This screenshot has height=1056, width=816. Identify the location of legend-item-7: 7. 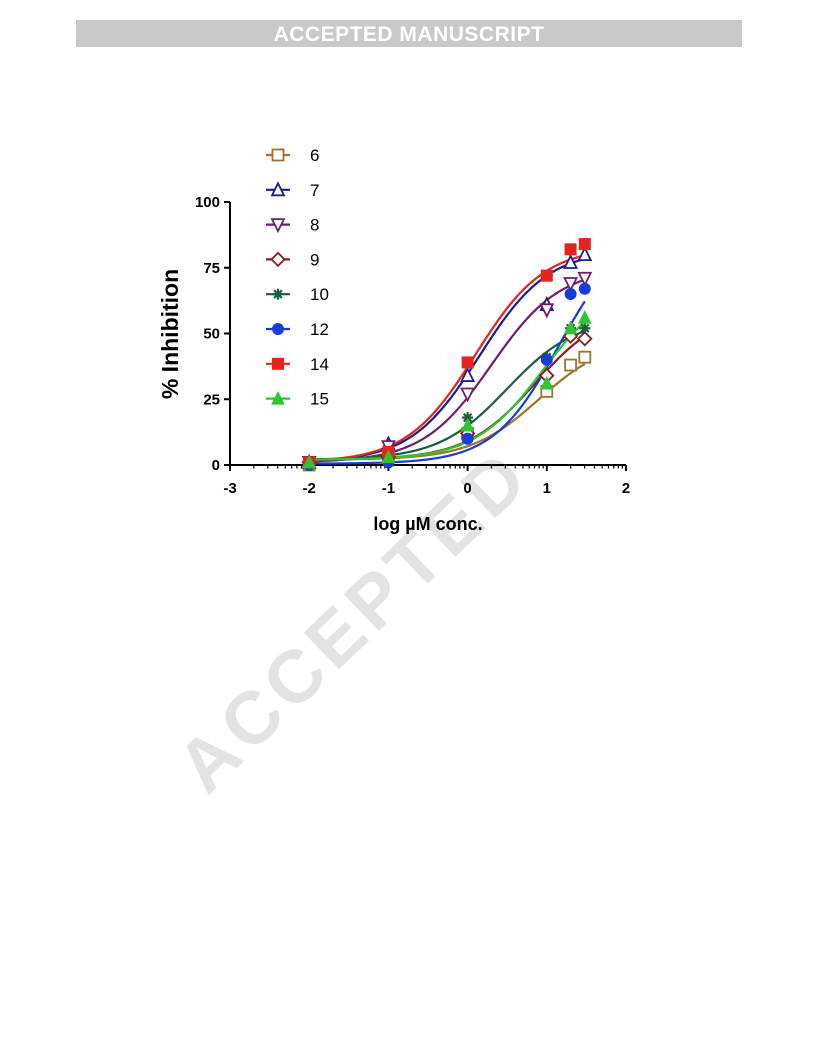
(292, 190).